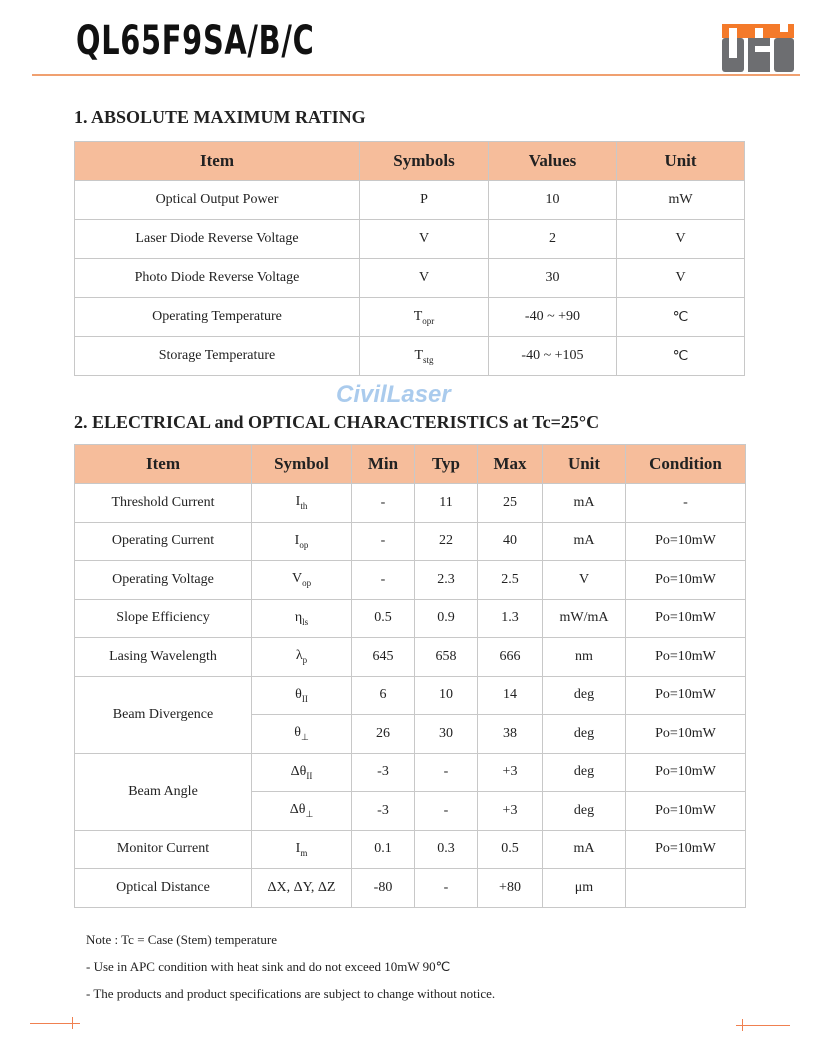 The height and width of the screenshot is (1050, 824). I want to click on header-divider, so click(416, 75).